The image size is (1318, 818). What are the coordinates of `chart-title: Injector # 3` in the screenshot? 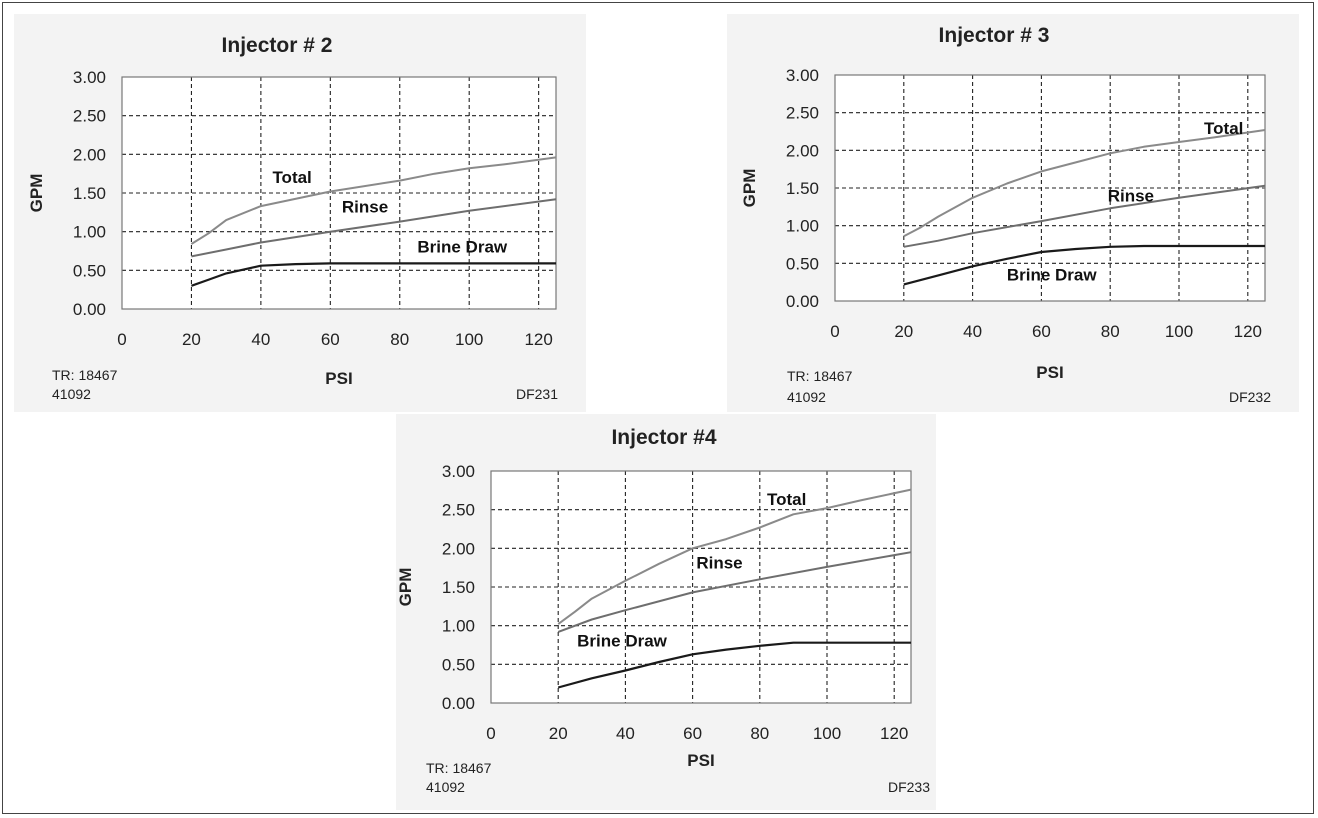 It's located at (994, 35).